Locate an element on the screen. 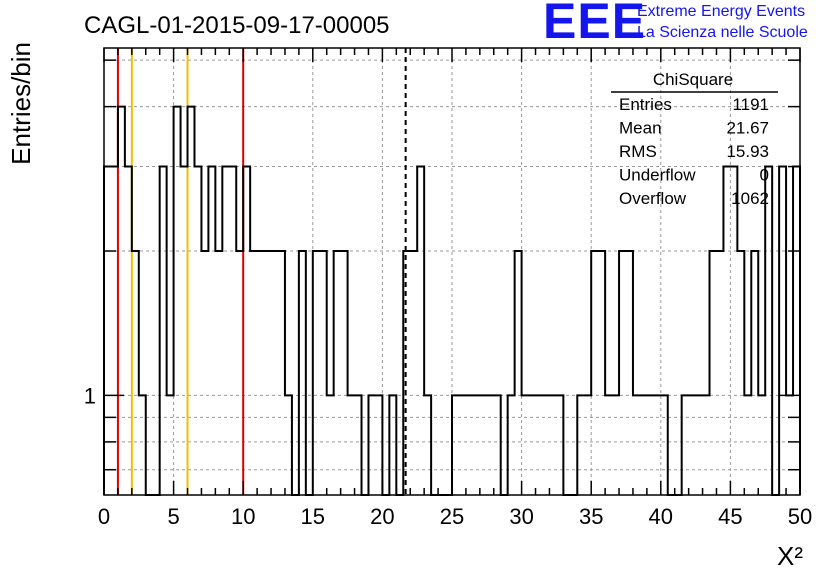 The image size is (836, 572). x-tick-labels: 0 5 10 15 20 25 30 35 40 45 50 is located at coordinates (455, 516).